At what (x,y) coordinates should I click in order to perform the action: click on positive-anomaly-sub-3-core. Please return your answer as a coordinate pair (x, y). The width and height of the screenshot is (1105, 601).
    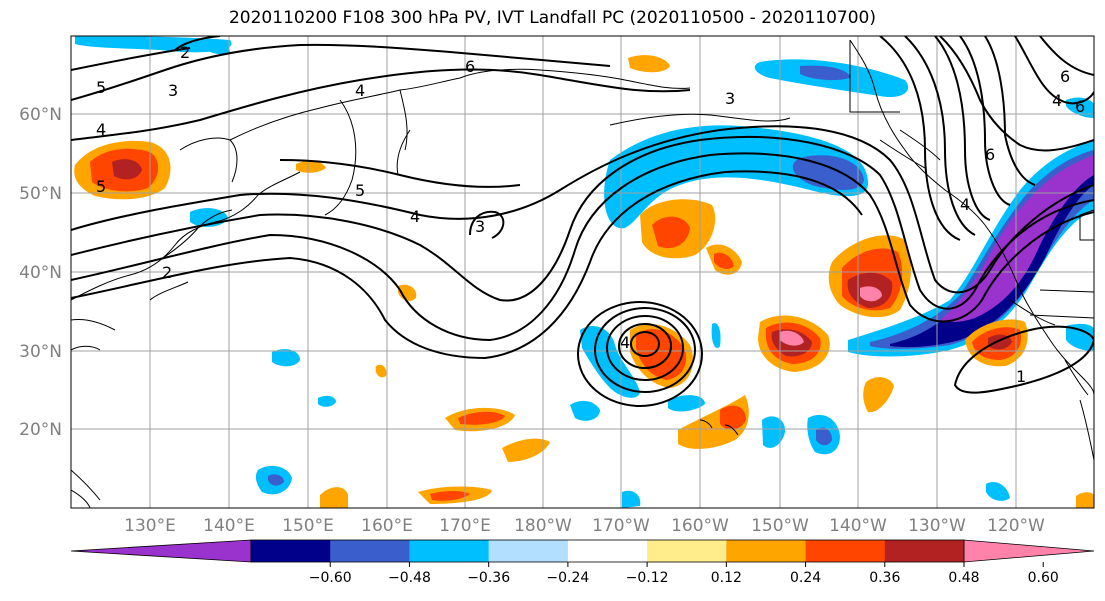
    Looking at the image, I should click on (450, 496).